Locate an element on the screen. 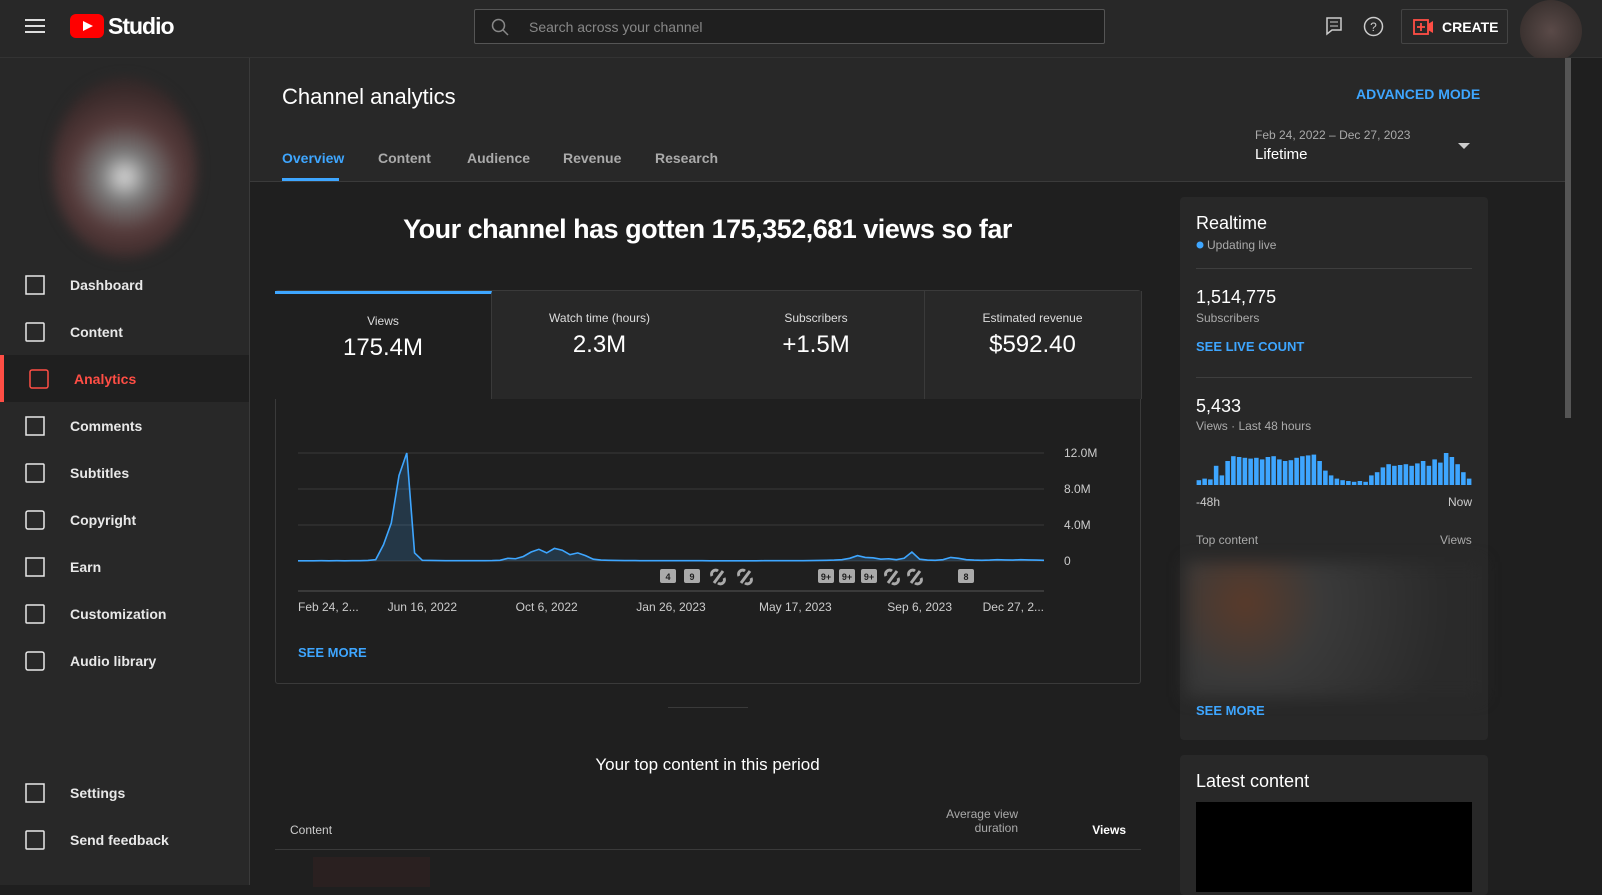 The height and width of the screenshot is (895, 1602). search-placeholder: Search across your channel is located at coordinates (616, 27).